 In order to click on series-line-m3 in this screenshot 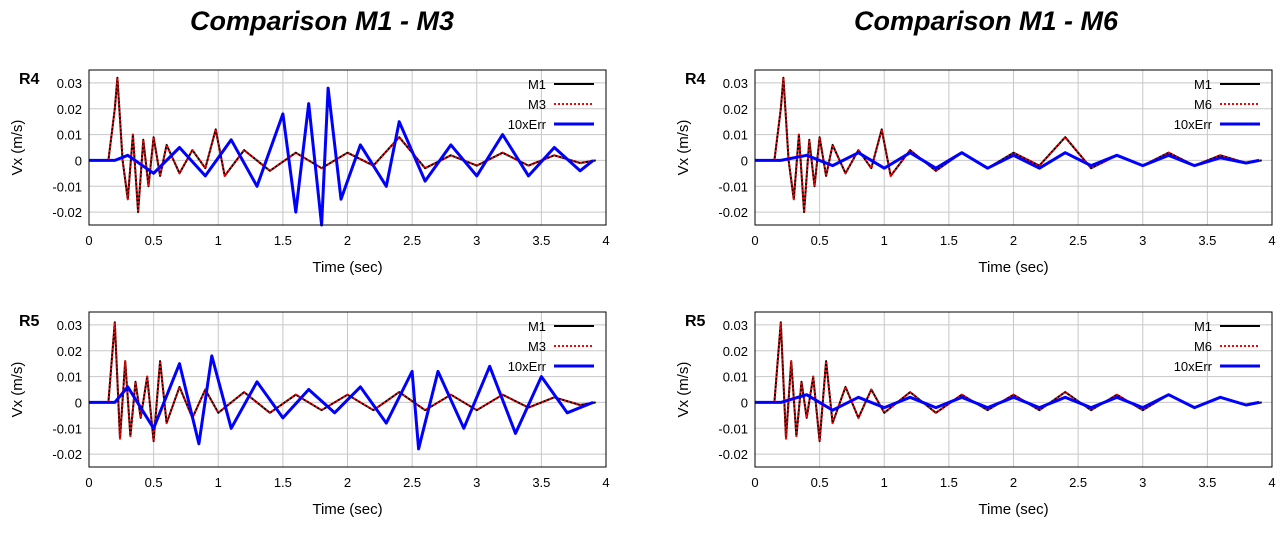, I will do `click(342, 382)`.